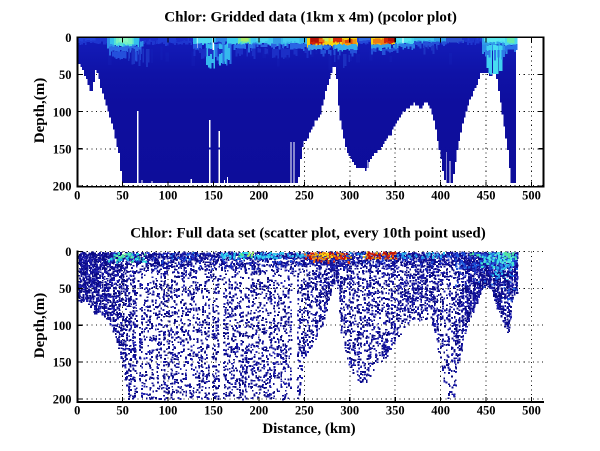 The image size is (600, 451). What do you see at coordinates (308, 429) in the screenshot?
I see `svg-text: Distance, (km)` at bounding box center [308, 429].